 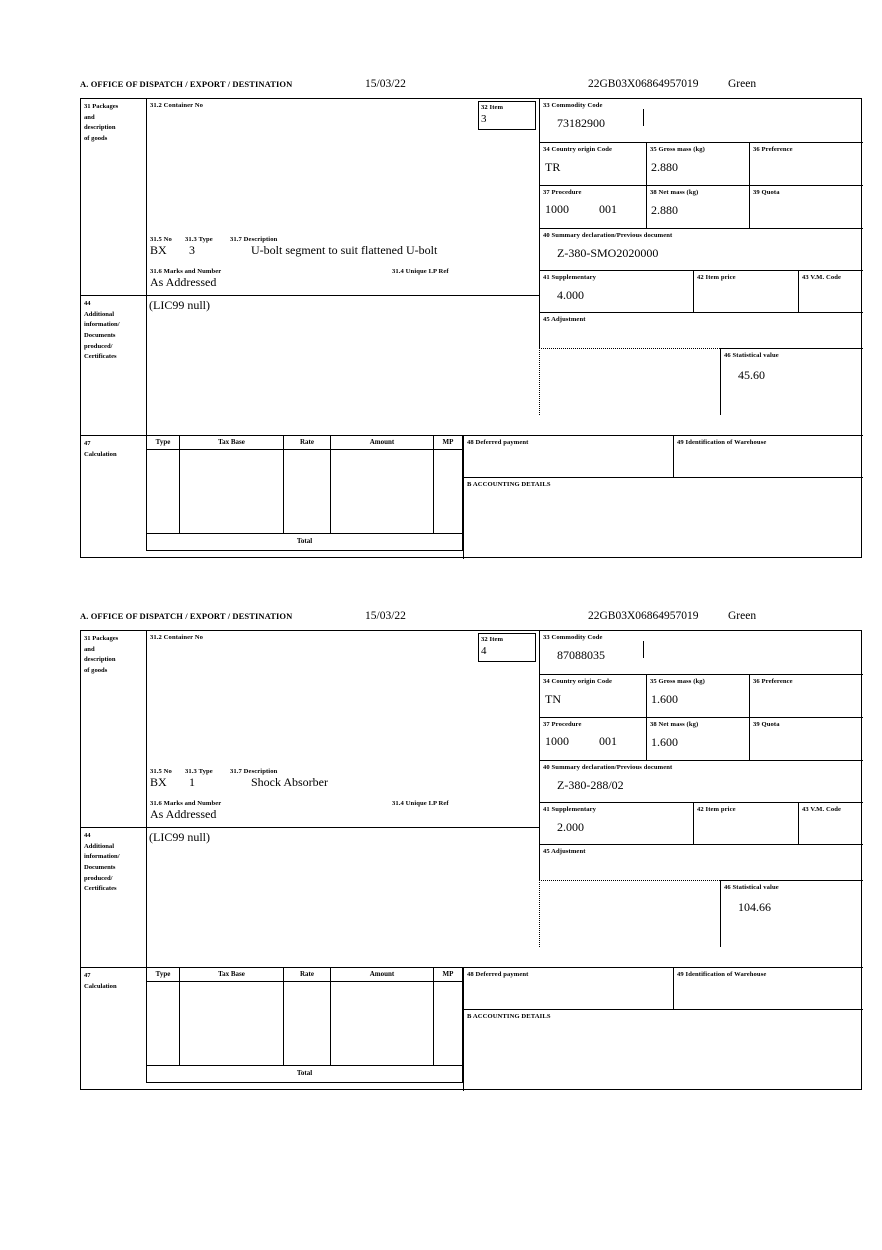 I want to click on box-31-2-label: 31.2 Container No, so click(x=177, y=637).